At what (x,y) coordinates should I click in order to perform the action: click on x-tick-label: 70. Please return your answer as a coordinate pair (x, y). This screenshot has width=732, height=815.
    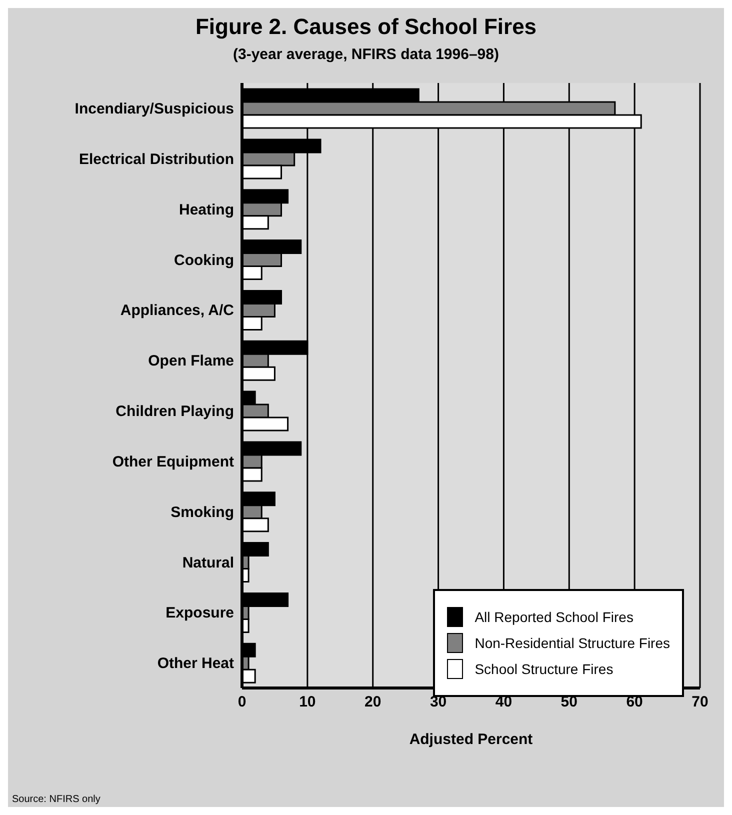
    Looking at the image, I should click on (700, 702).